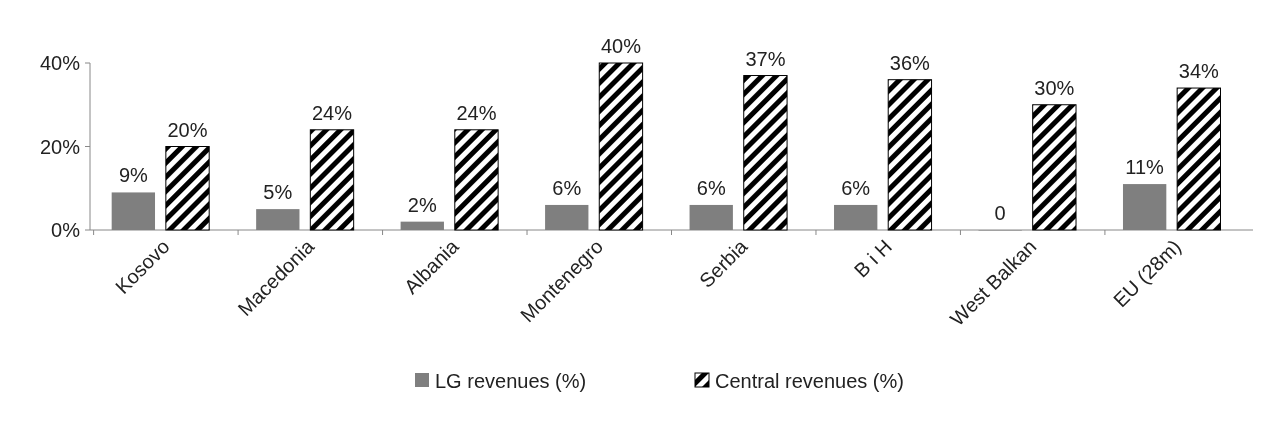 This screenshot has width=1273, height=426. I want to click on y-tick-label: 40%, so click(60, 63).